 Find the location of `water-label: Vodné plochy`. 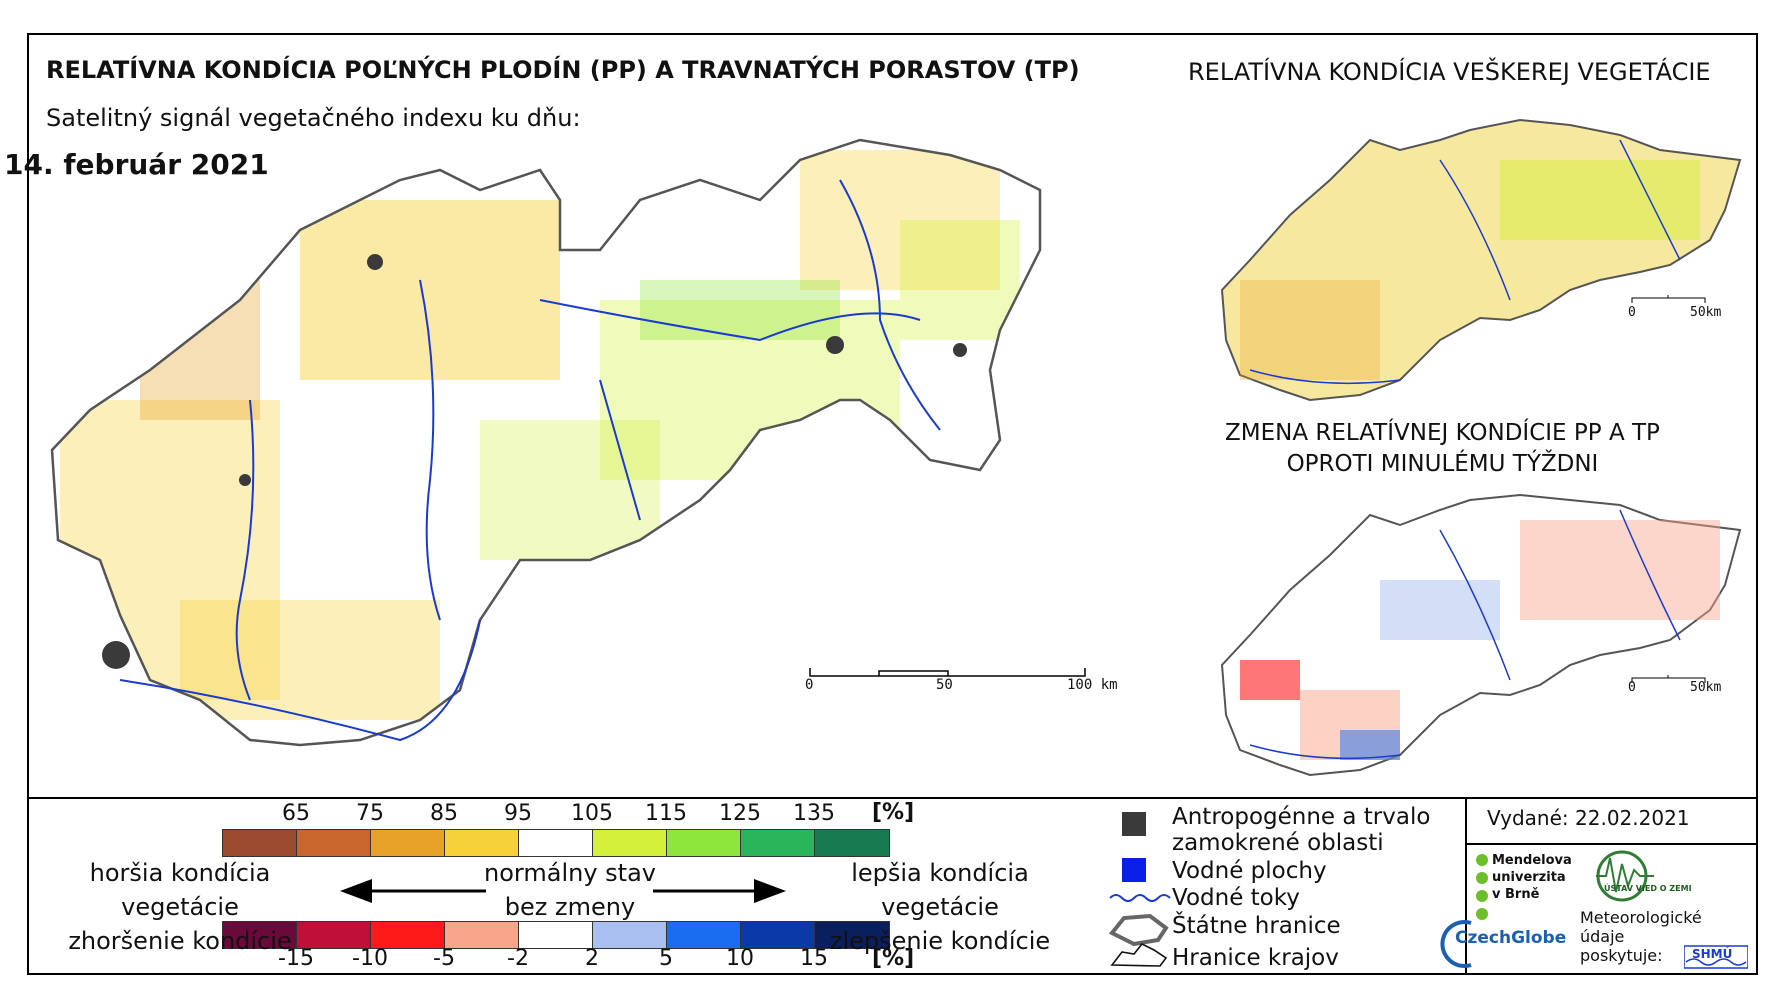

water-label: Vodné plochy is located at coordinates (1249, 871).